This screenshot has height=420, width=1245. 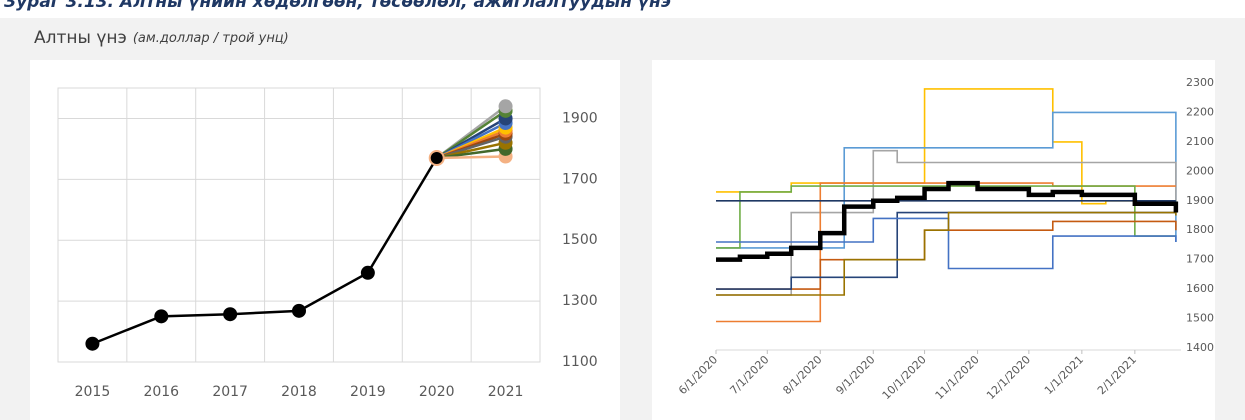 What do you see at coordinates (368, 392) in the screenshot?
I see `x-tick-label: 2019` at bounding box center [368, 392].